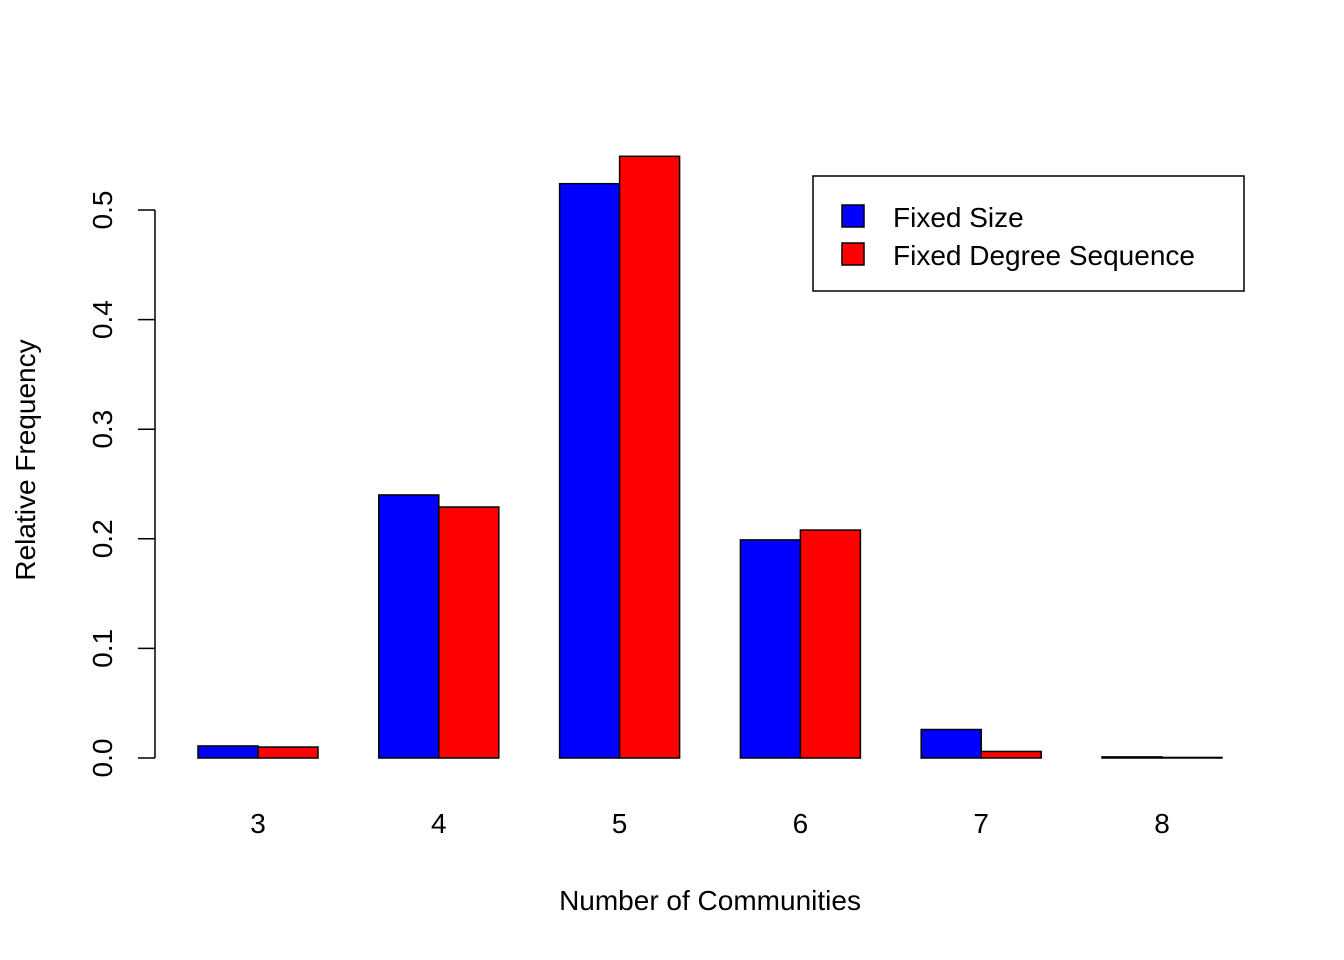  What do you see at coordinates (853, 254) in the screenshot?
I see `legend-swatch-fixed-degree-sequence` at bounding box center [853, 254].